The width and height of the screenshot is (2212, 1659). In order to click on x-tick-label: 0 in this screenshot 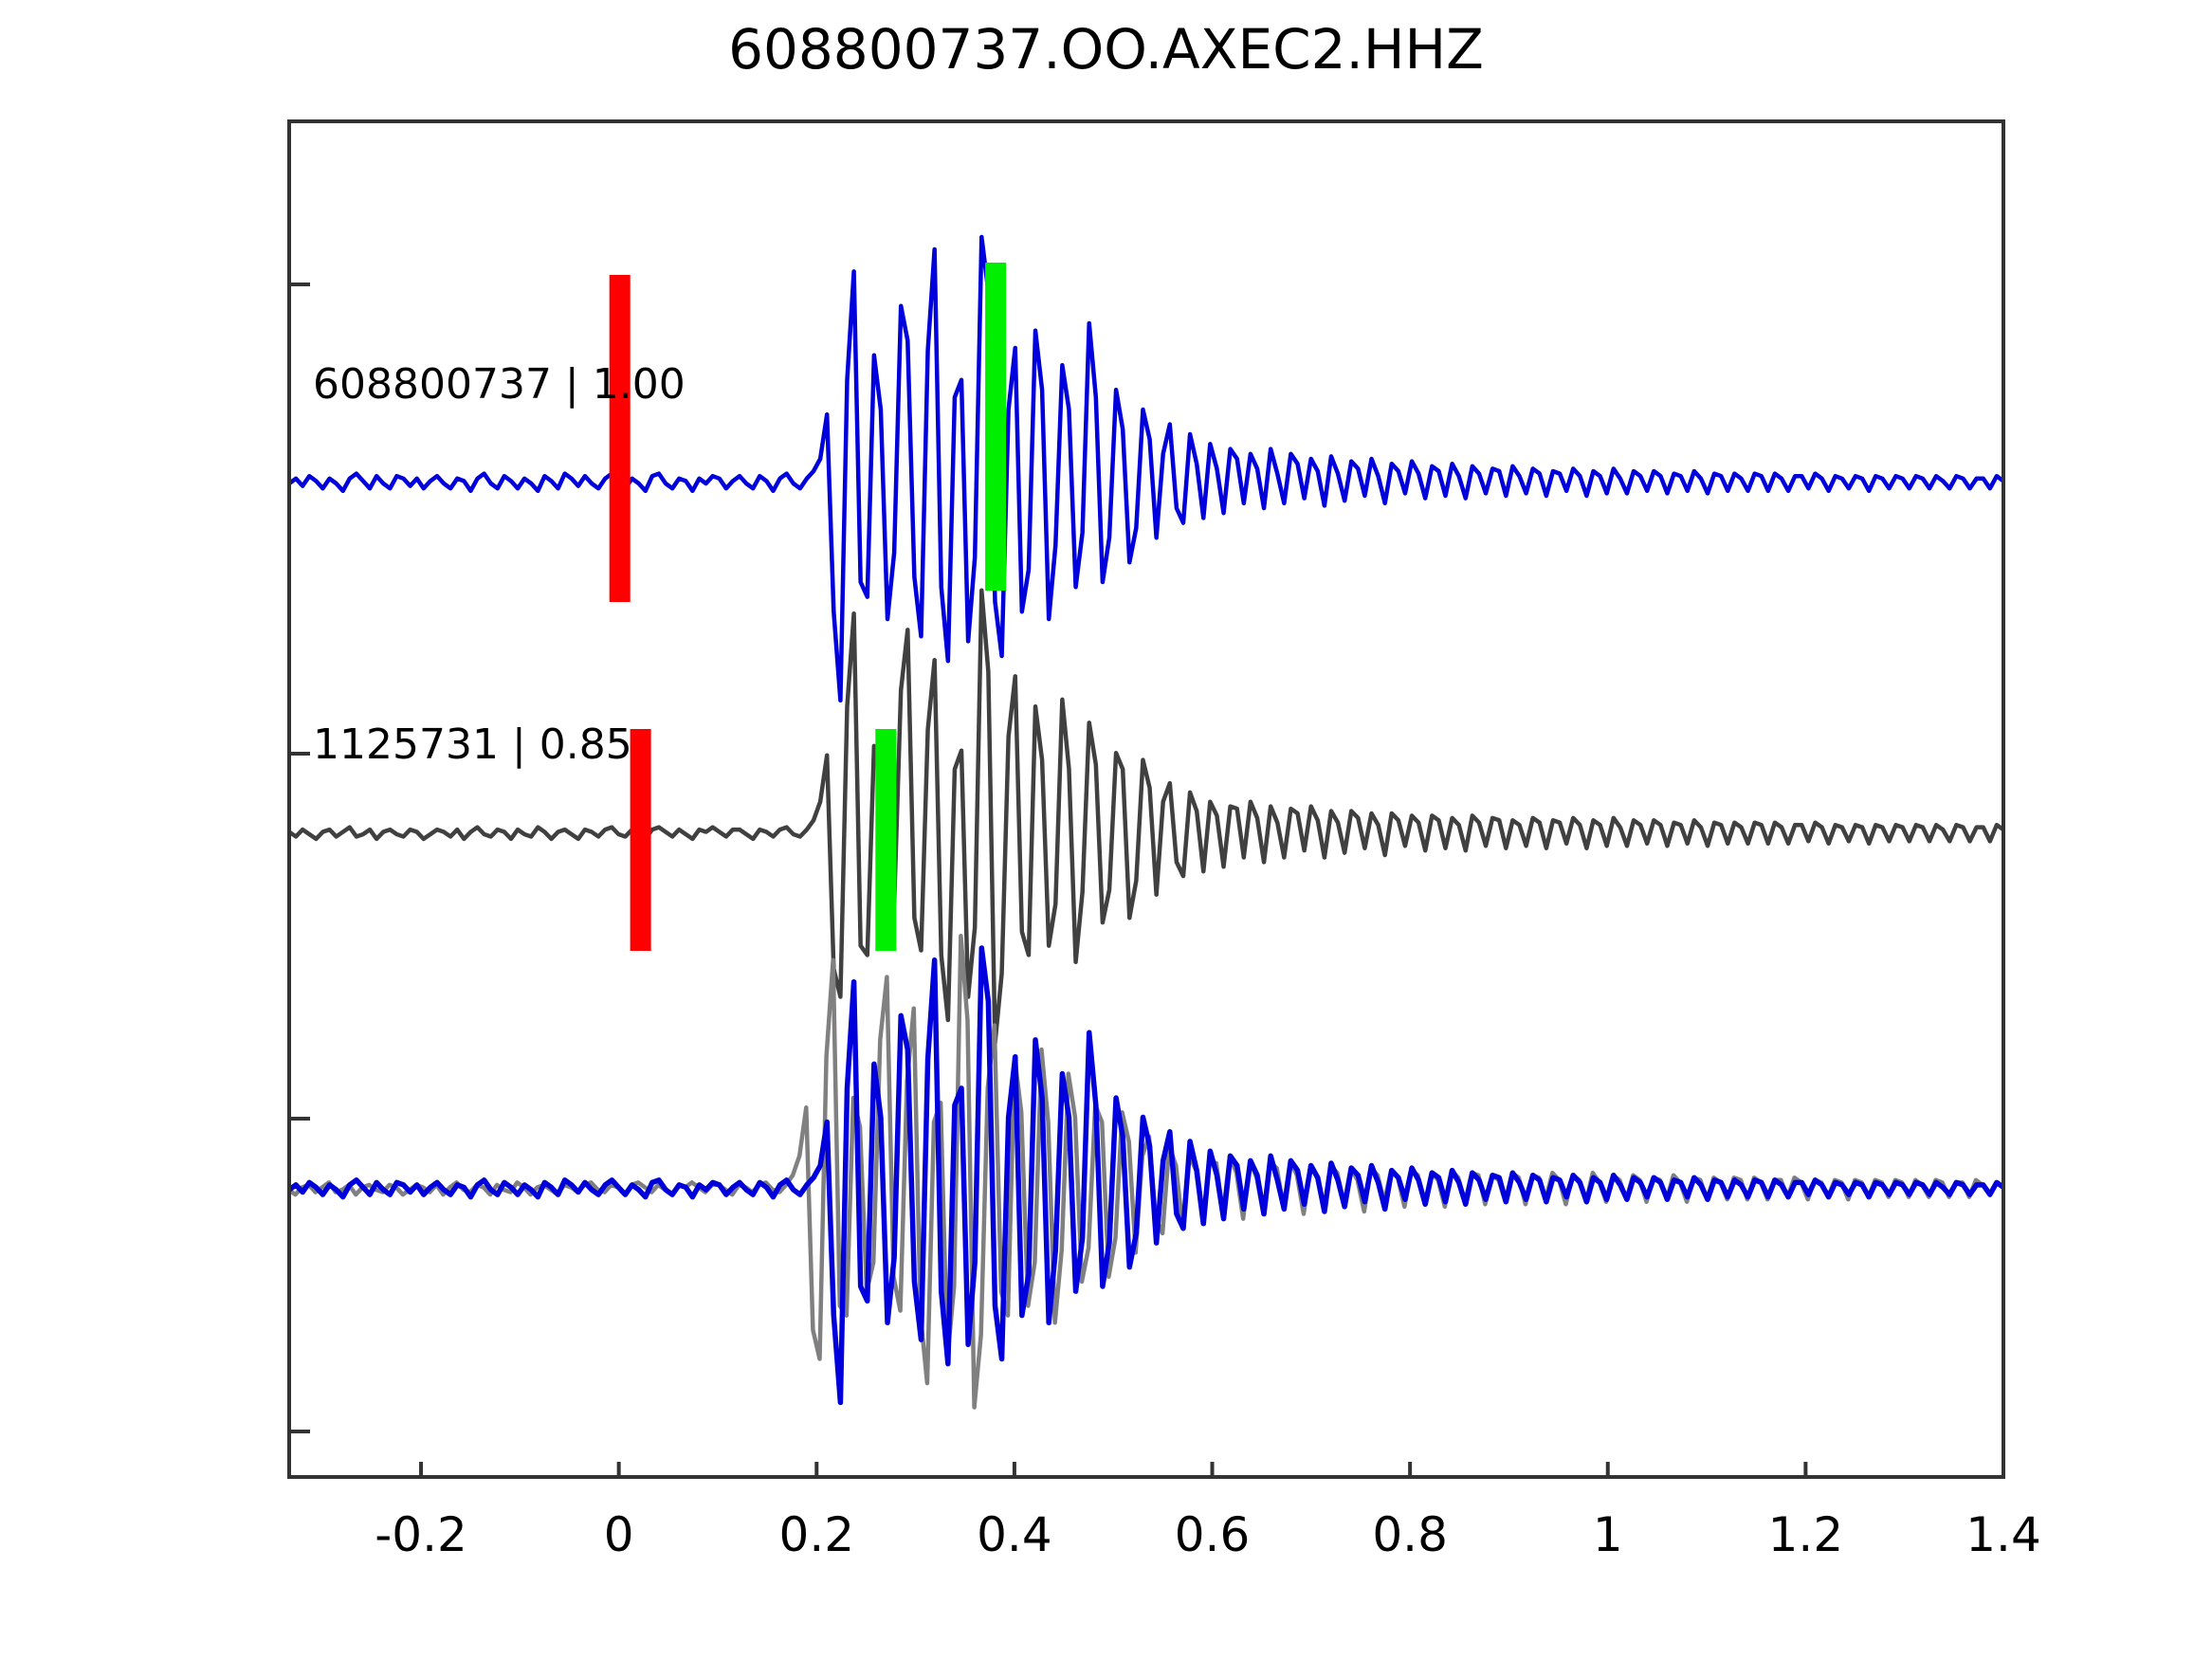, I will do `click(619, 1534)`.